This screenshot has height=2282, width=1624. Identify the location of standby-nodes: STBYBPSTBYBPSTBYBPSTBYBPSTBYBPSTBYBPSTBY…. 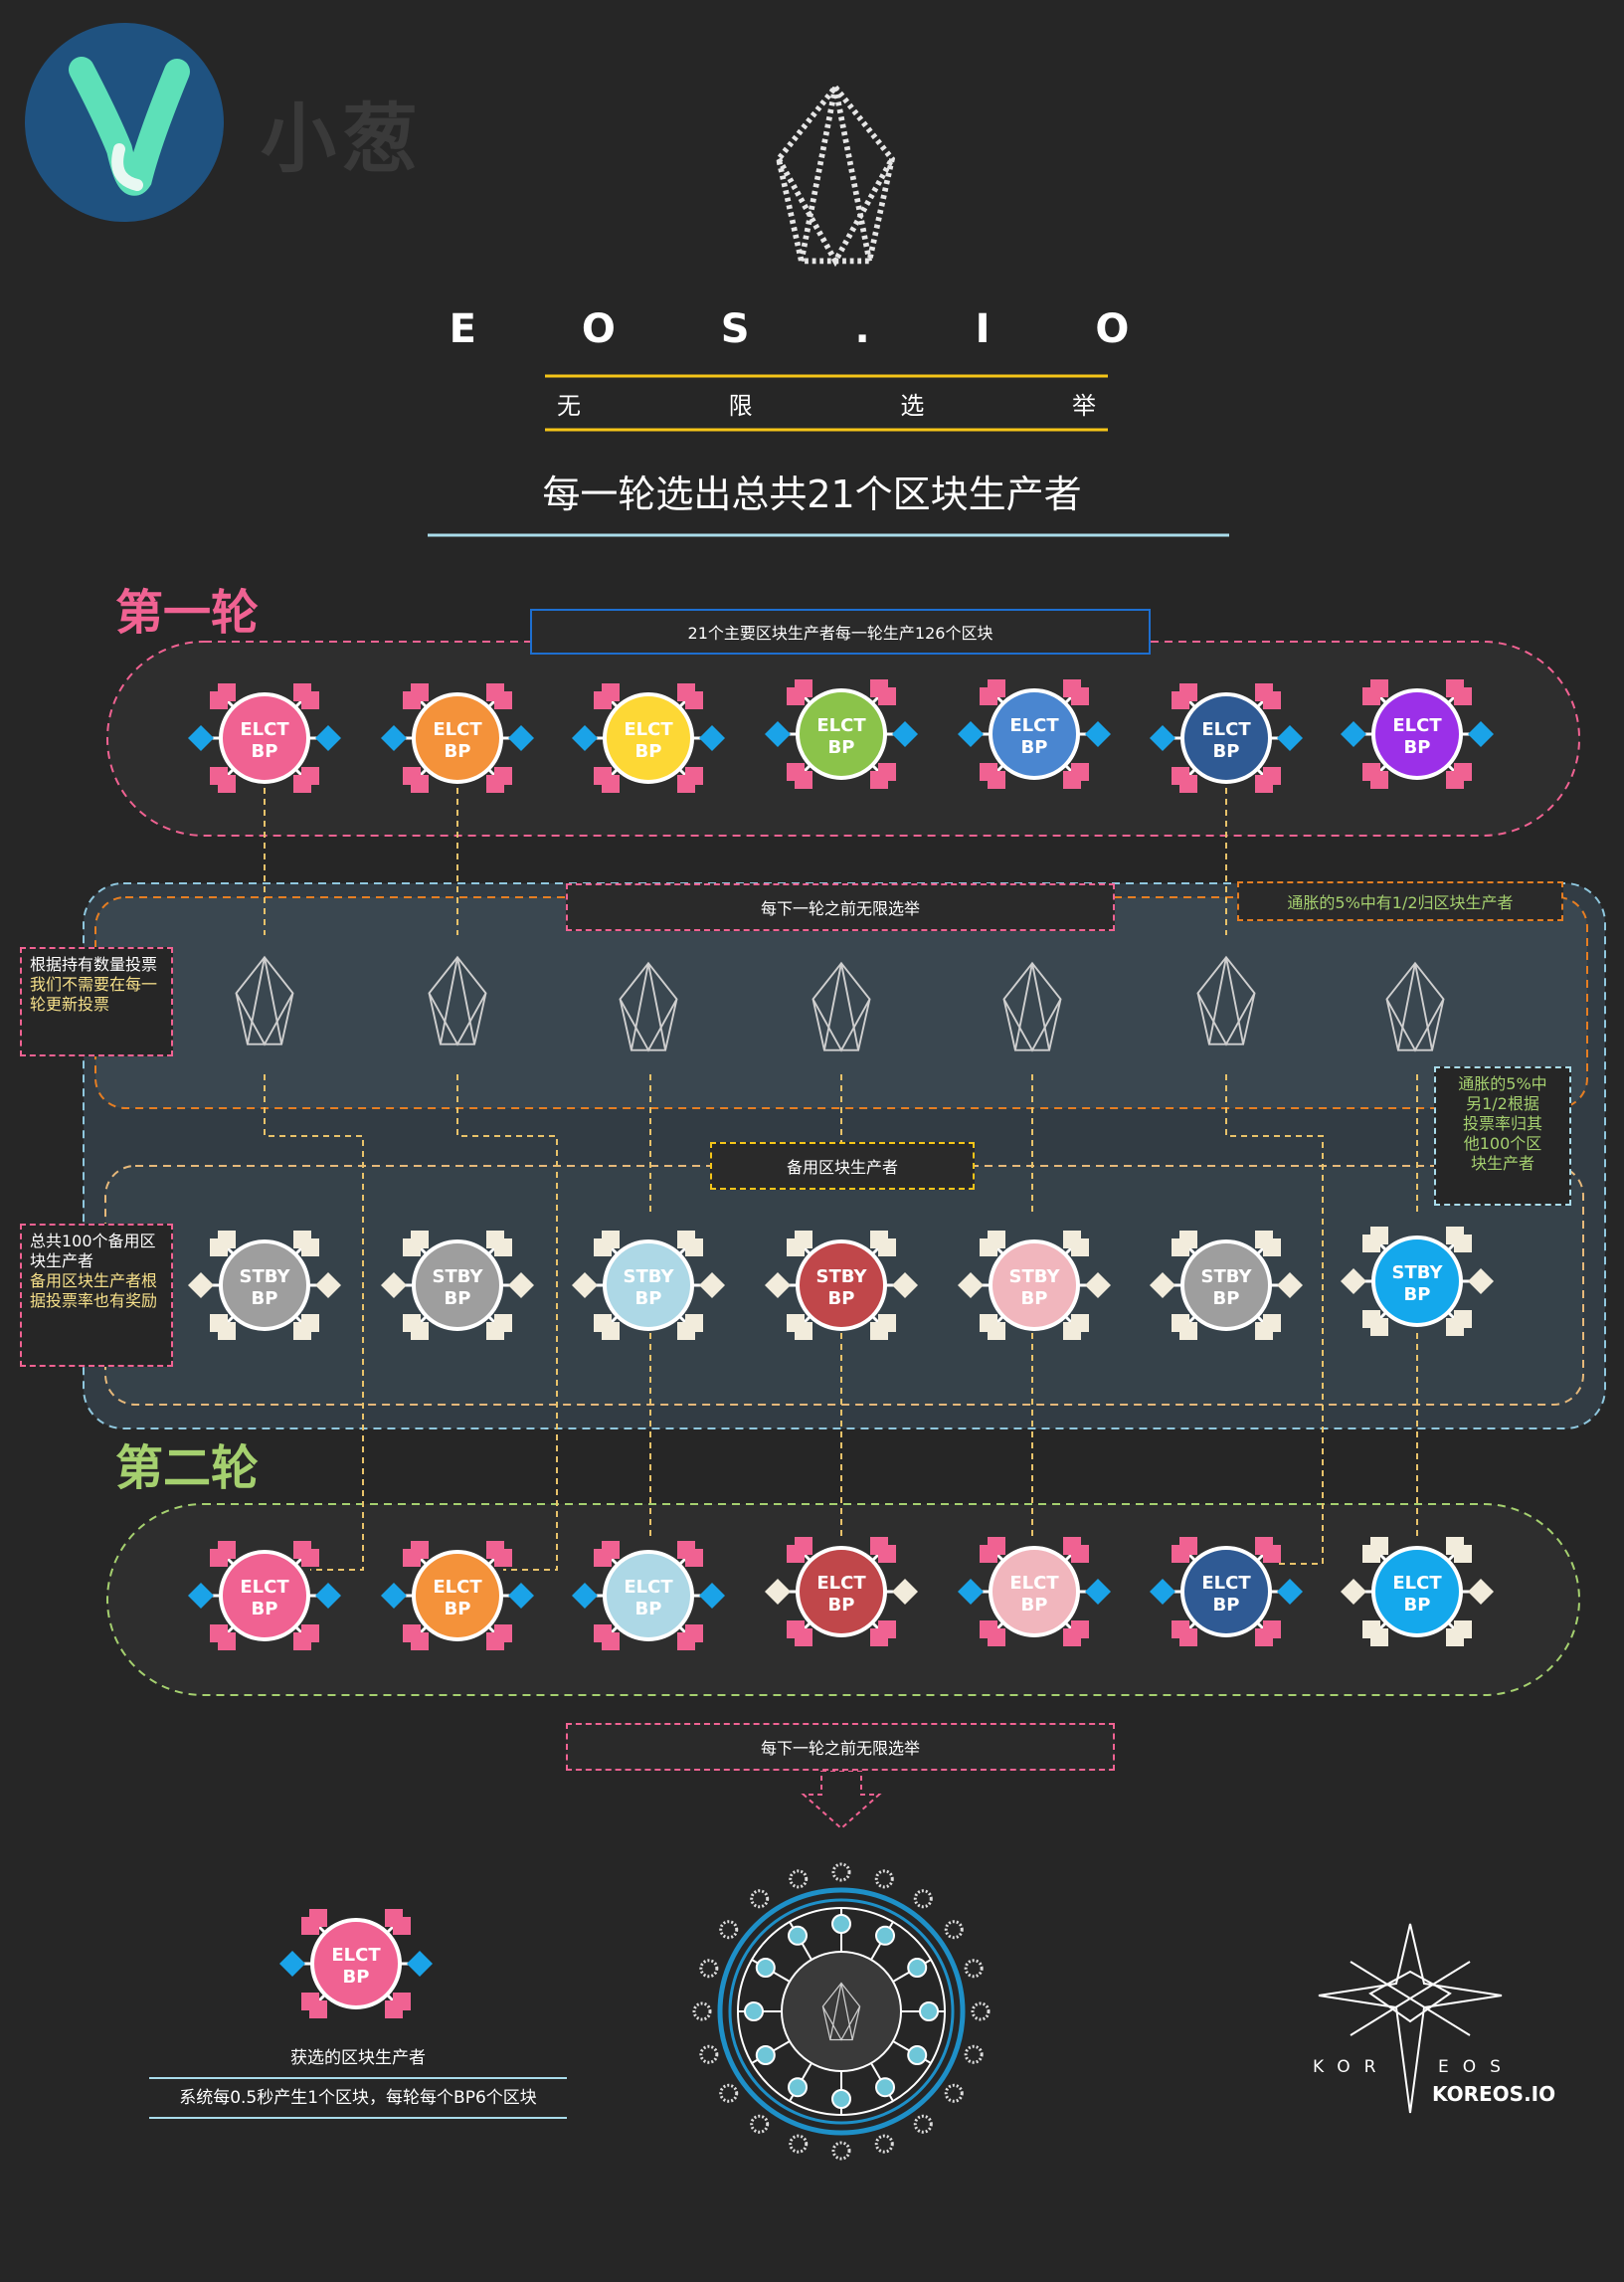
(841, 1283).